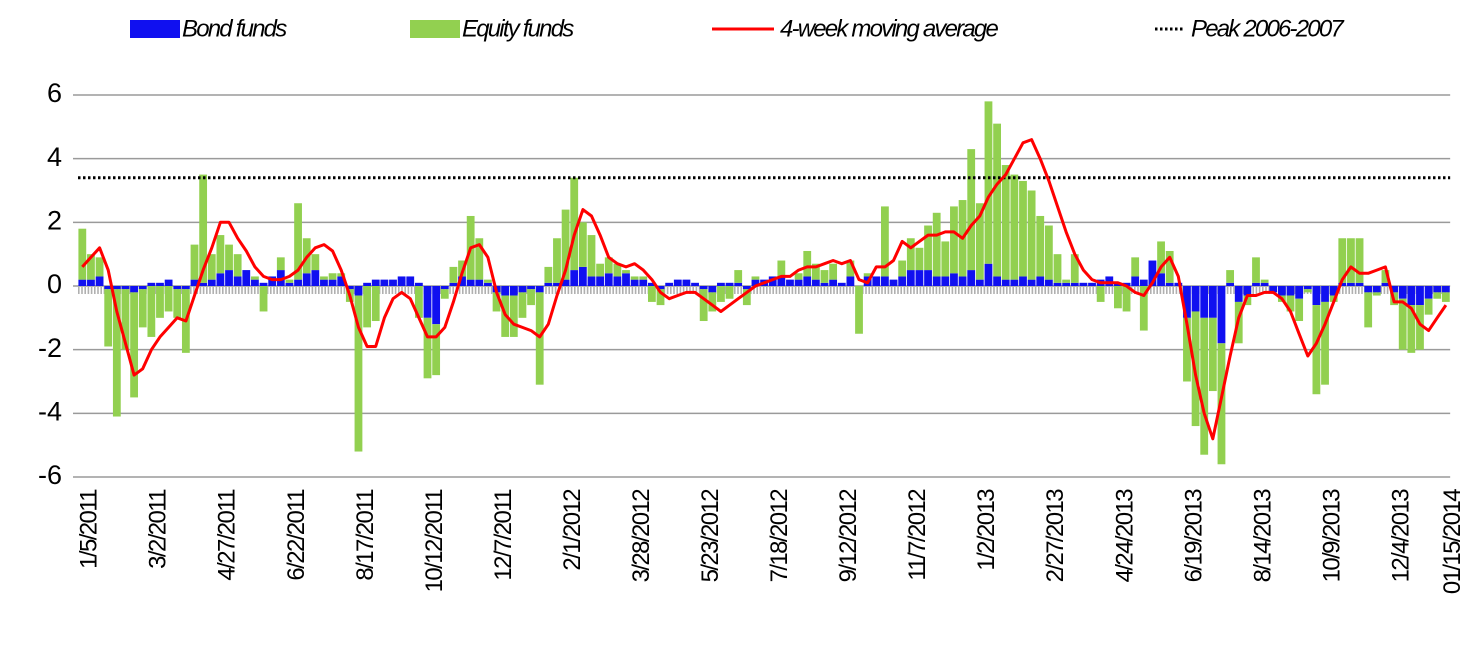 The width and height of the screenshot is (1479, 658). Describe the element at coordinates (54, 93) in the screenshot. I see `y-tick-label: 6` at that location.